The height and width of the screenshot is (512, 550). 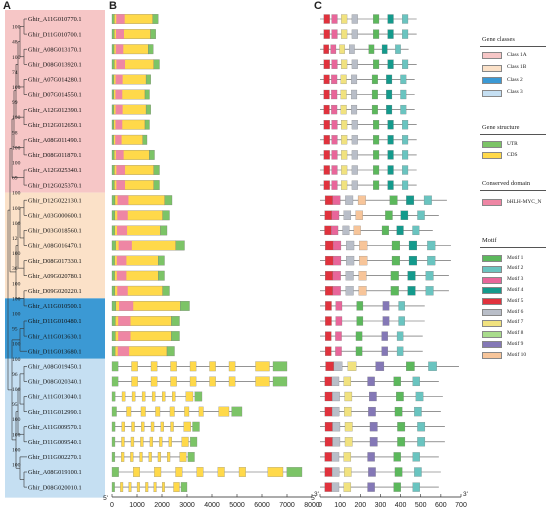 What do you see at coordinates (515, 268) in the screenshot?
I see `legend-motif-label: Motif 2` at bounding box center [515, 268].